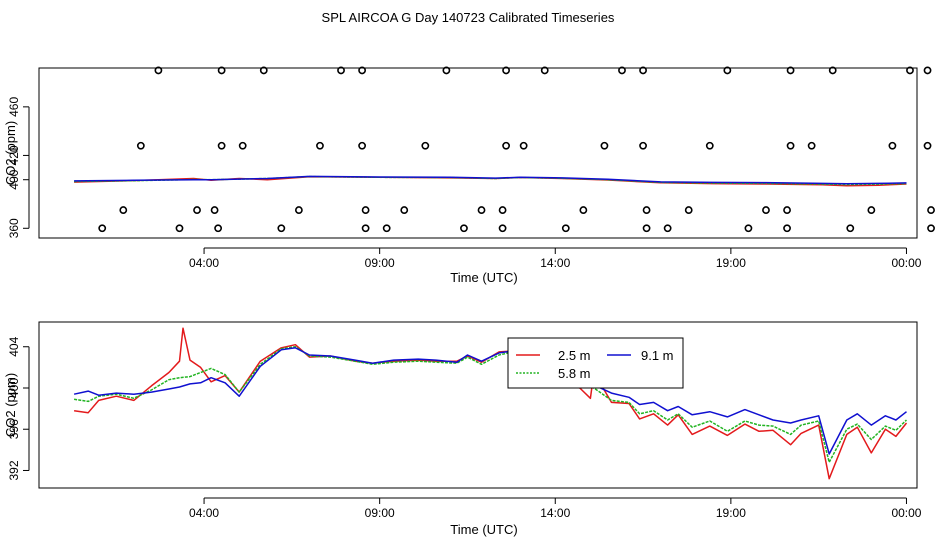  I want to click on x-axis-top: 04:00 09:00 14:00 19:00 00:00, so click(555, 258).